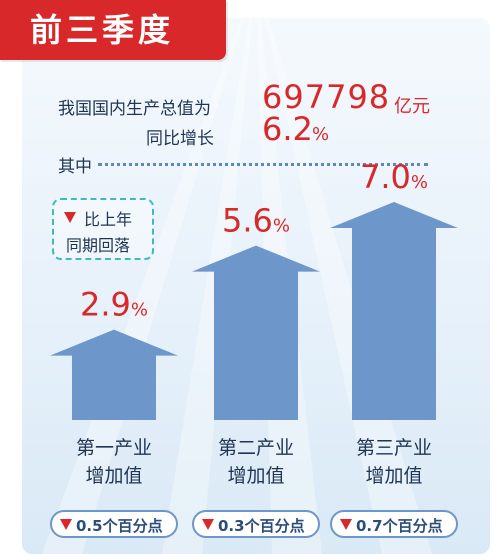 The image size is (500, 560). I want to click on category-label-1-line2: 增加值, so click(114, 476).